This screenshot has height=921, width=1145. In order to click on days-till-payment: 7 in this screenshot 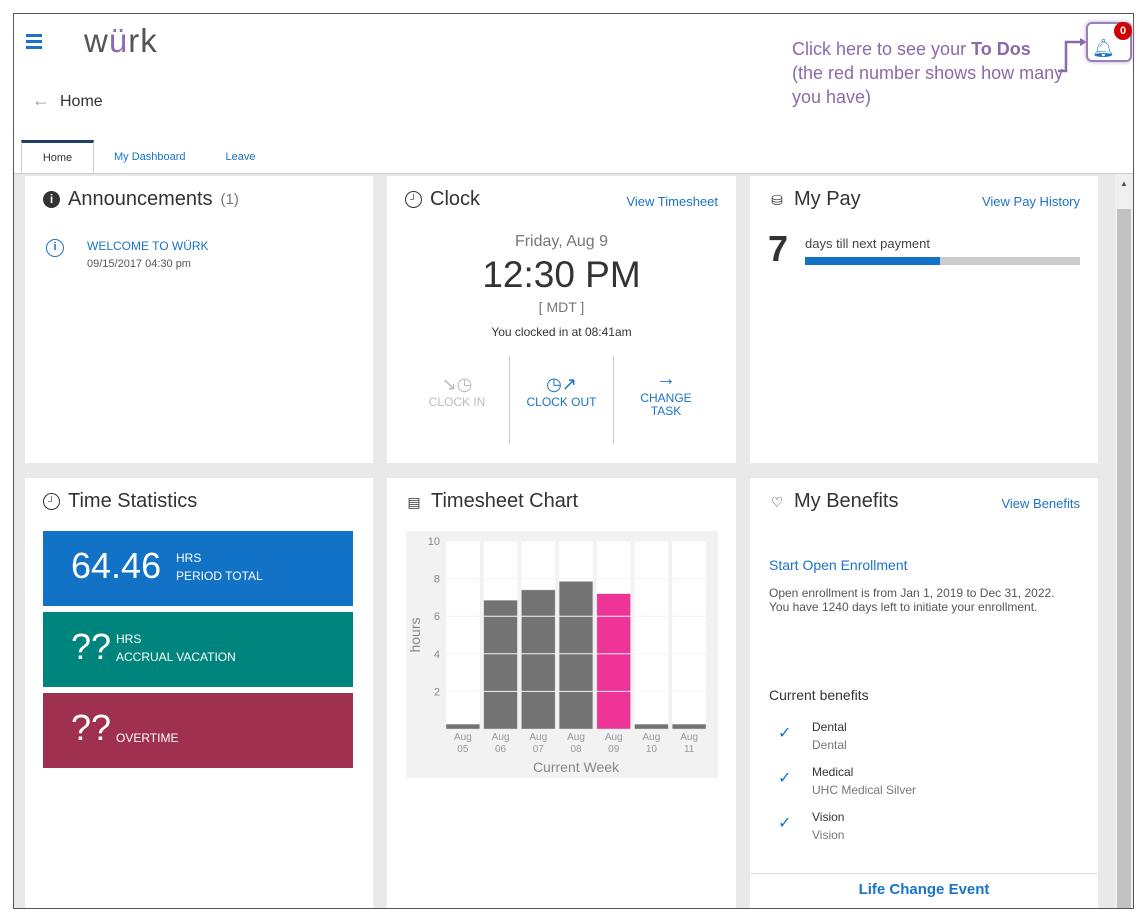, I will do `click(778, 248)`.